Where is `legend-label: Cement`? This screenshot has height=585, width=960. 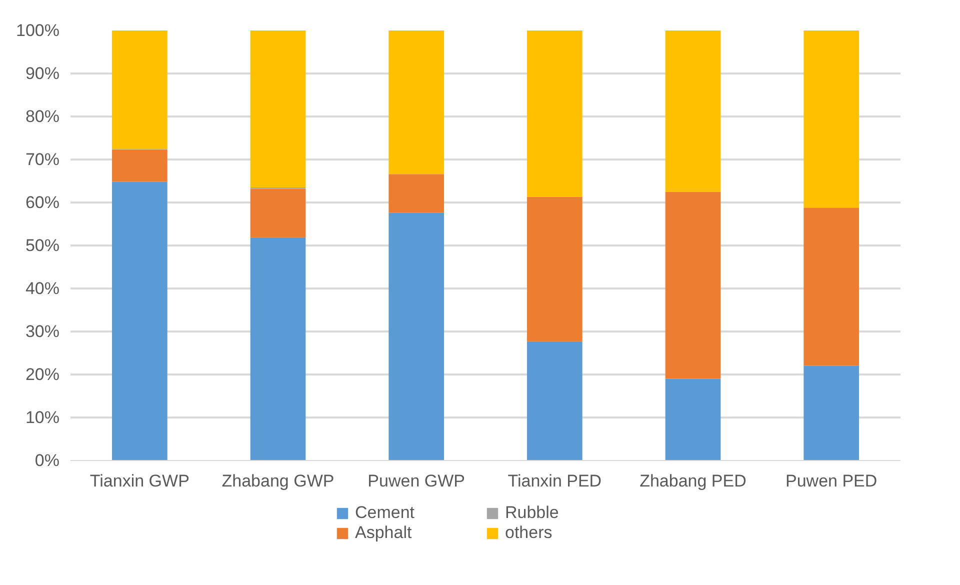 legend-label: Cement is located at coordinates (385, 513).